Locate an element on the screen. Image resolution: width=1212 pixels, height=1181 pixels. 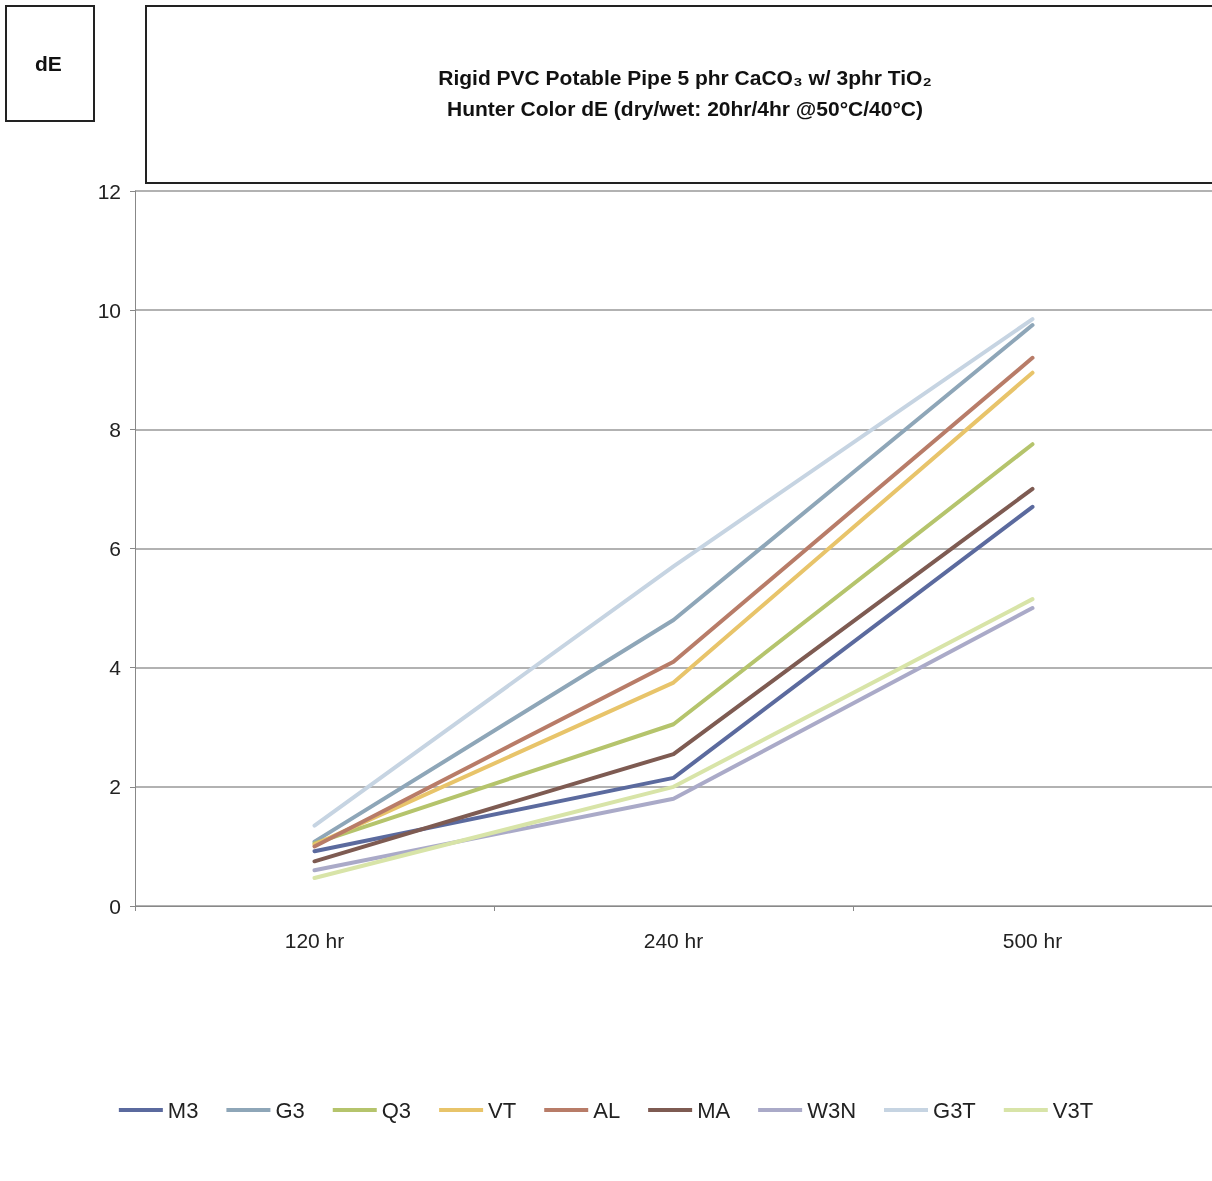
legend-label: AL is located at coordinates (607, 1110).